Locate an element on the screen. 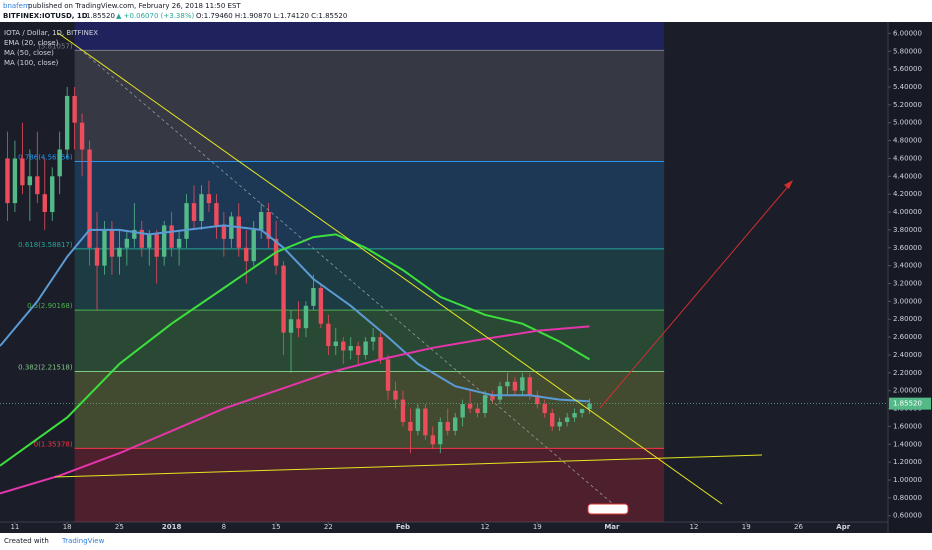  last-price-box is located at coordinates (910, 403).